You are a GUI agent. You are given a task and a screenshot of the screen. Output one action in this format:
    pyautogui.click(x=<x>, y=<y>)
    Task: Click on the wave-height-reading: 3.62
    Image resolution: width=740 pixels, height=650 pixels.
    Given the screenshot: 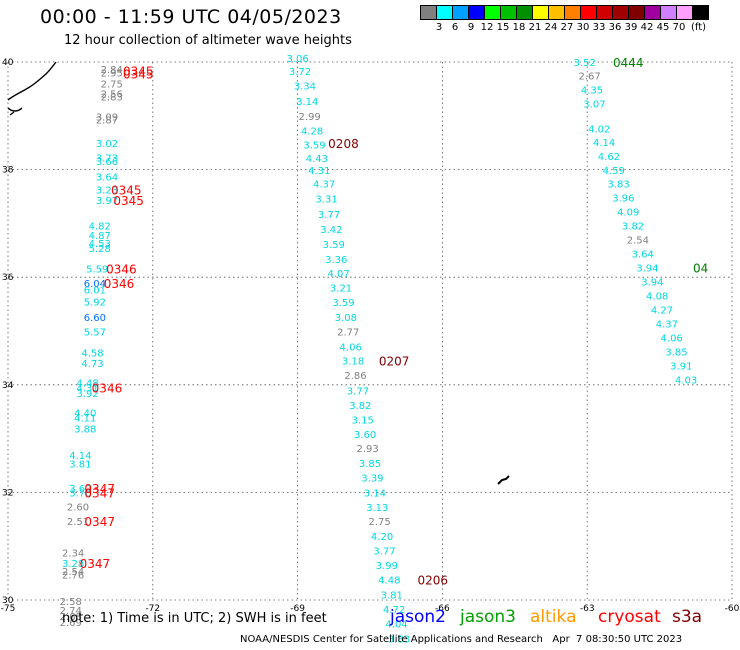 What is the action you would take?
    pyautogui.click(x=80, y=489)
    